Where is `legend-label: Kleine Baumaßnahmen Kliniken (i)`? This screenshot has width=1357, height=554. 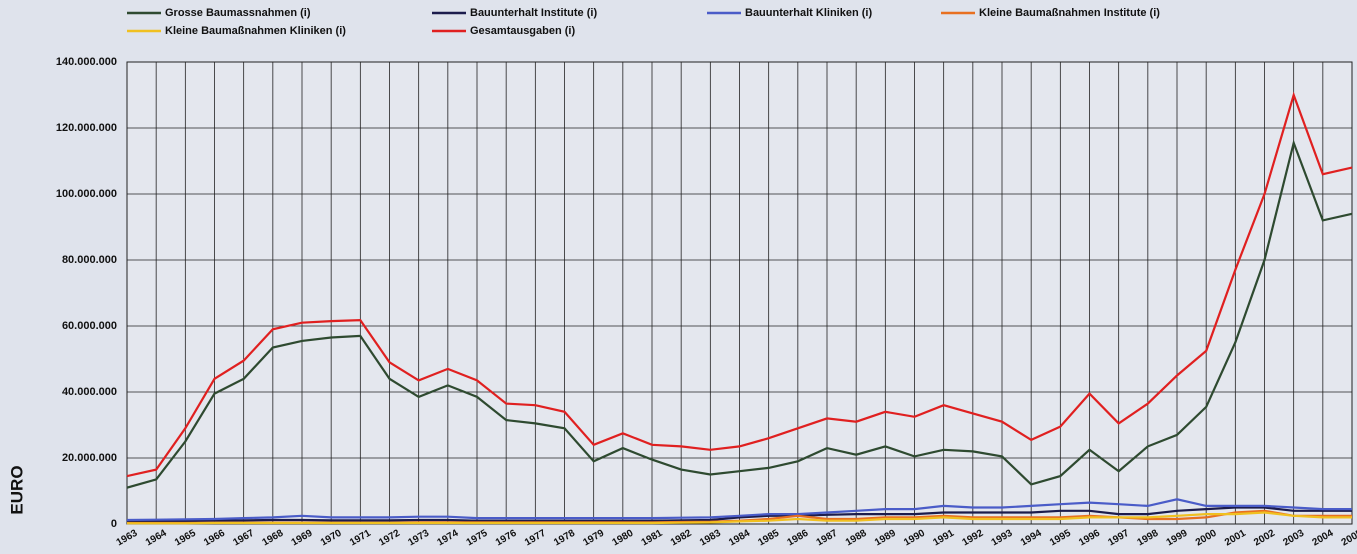 legend-label: Kleine Baumaßnahmen Kliniken (i) is located at coordinates (255, 31).